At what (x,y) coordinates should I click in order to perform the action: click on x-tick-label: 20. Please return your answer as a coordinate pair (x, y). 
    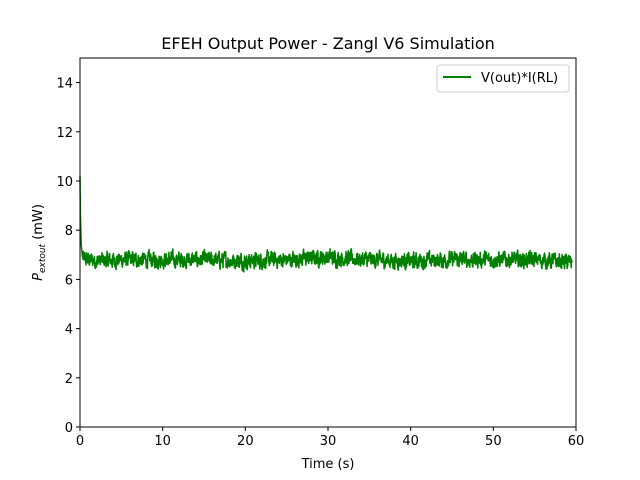
    Looking at the image, I should click on (245, 441).